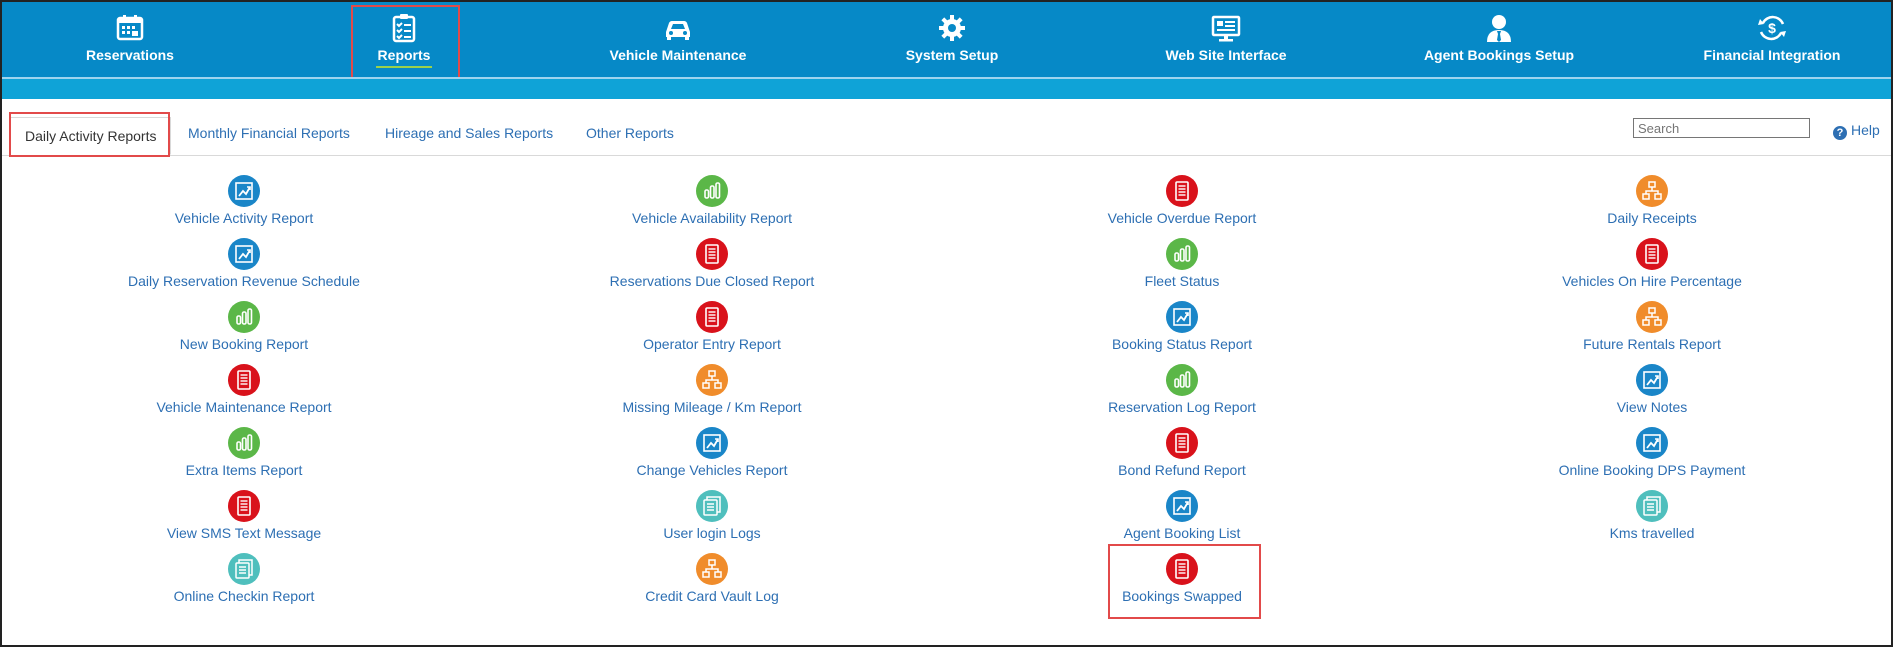 The width and height of the screenshot is (1893, 647). I want to click on report-link: View Notes, so click(1652, 395).